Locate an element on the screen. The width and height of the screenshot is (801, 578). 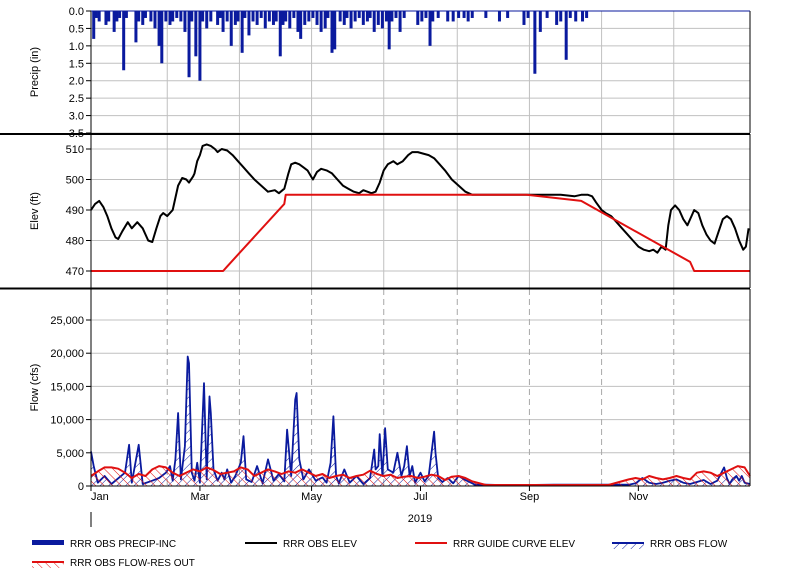
y-tick-label: 1.0 is located at coordinates (76, 47).